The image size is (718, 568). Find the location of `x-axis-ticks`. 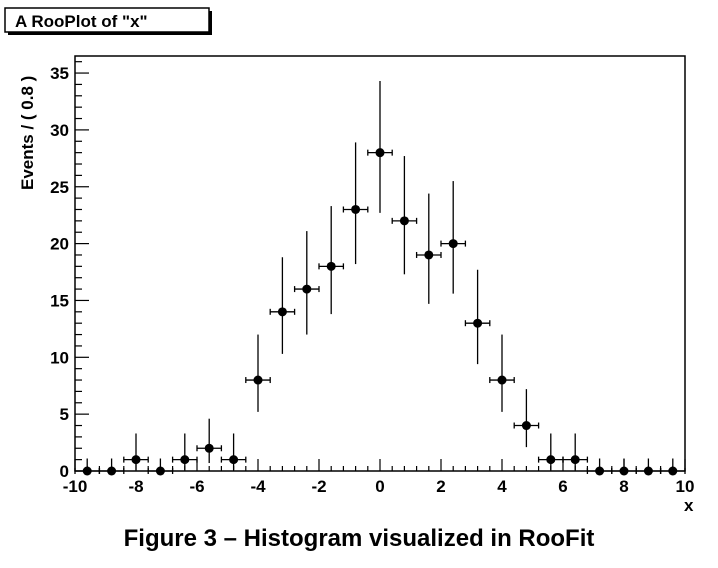

x-axis-ticks is located at coordinates (380, 465).